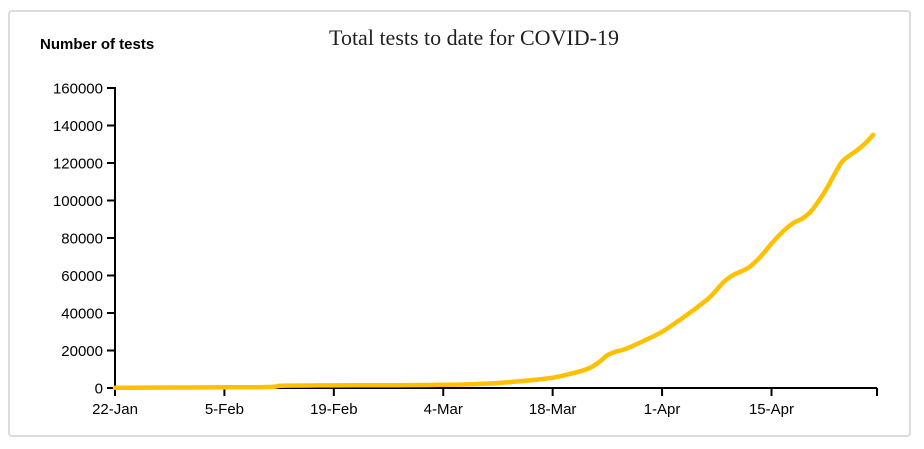  Describe the element at coordinates (474, 37) in the screenshot. I see `chart-title: Total tests to date for COVID-19` at that location.